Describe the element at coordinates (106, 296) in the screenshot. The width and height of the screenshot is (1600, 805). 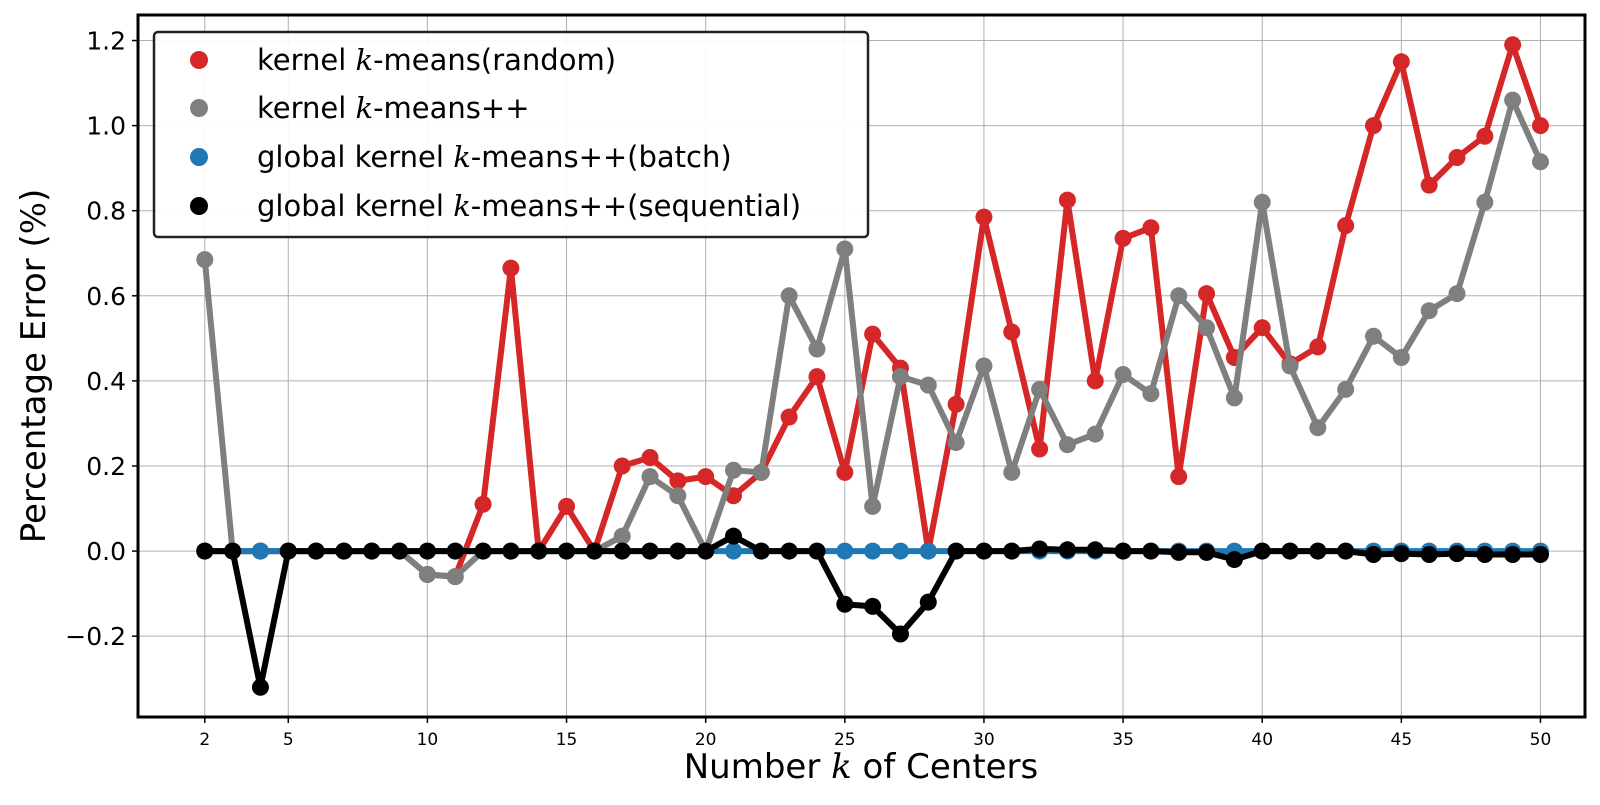
I see `y-tick-label: 0.6` at that location.